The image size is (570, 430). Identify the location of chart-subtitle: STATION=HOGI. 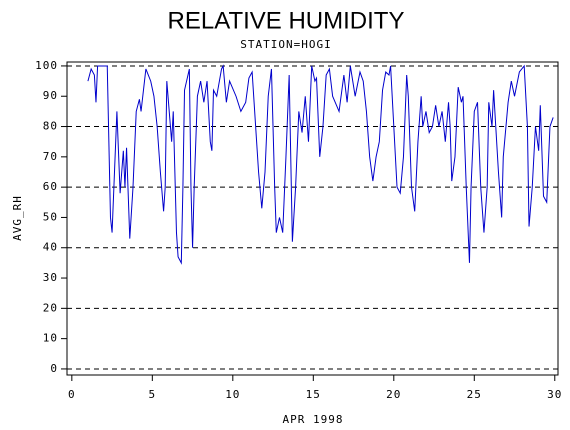
(285, 44).